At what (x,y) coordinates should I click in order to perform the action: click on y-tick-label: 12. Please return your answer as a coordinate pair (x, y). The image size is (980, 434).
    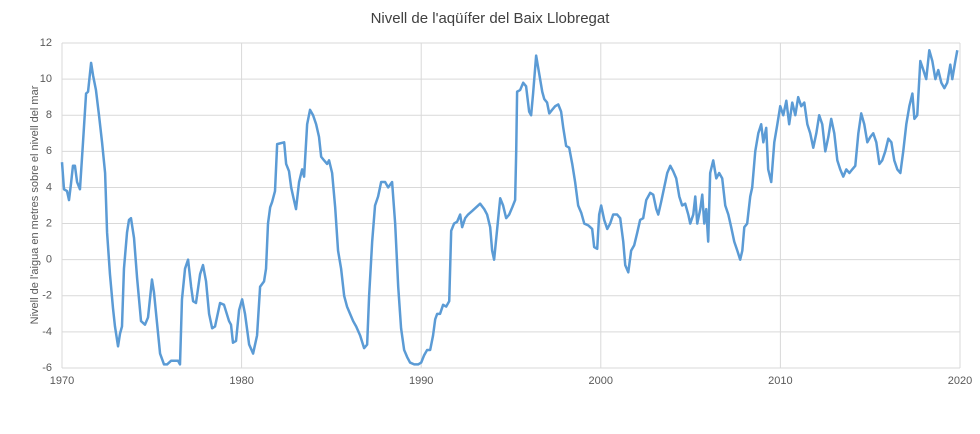
    Looking at the image, I should click on (46, 43).